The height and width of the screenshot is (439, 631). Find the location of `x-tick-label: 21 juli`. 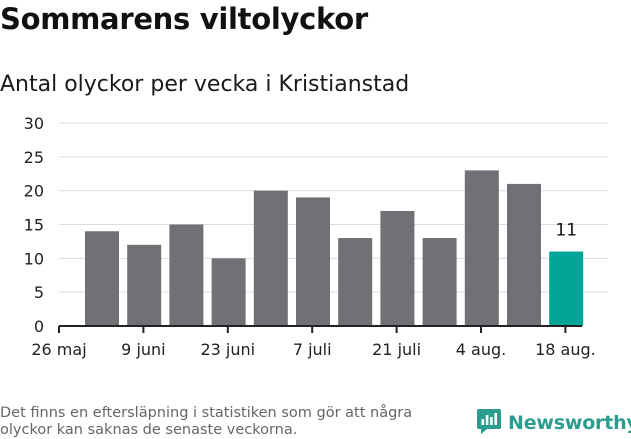

x-tick-label: 21 juli is located at coordinates (396, 349).